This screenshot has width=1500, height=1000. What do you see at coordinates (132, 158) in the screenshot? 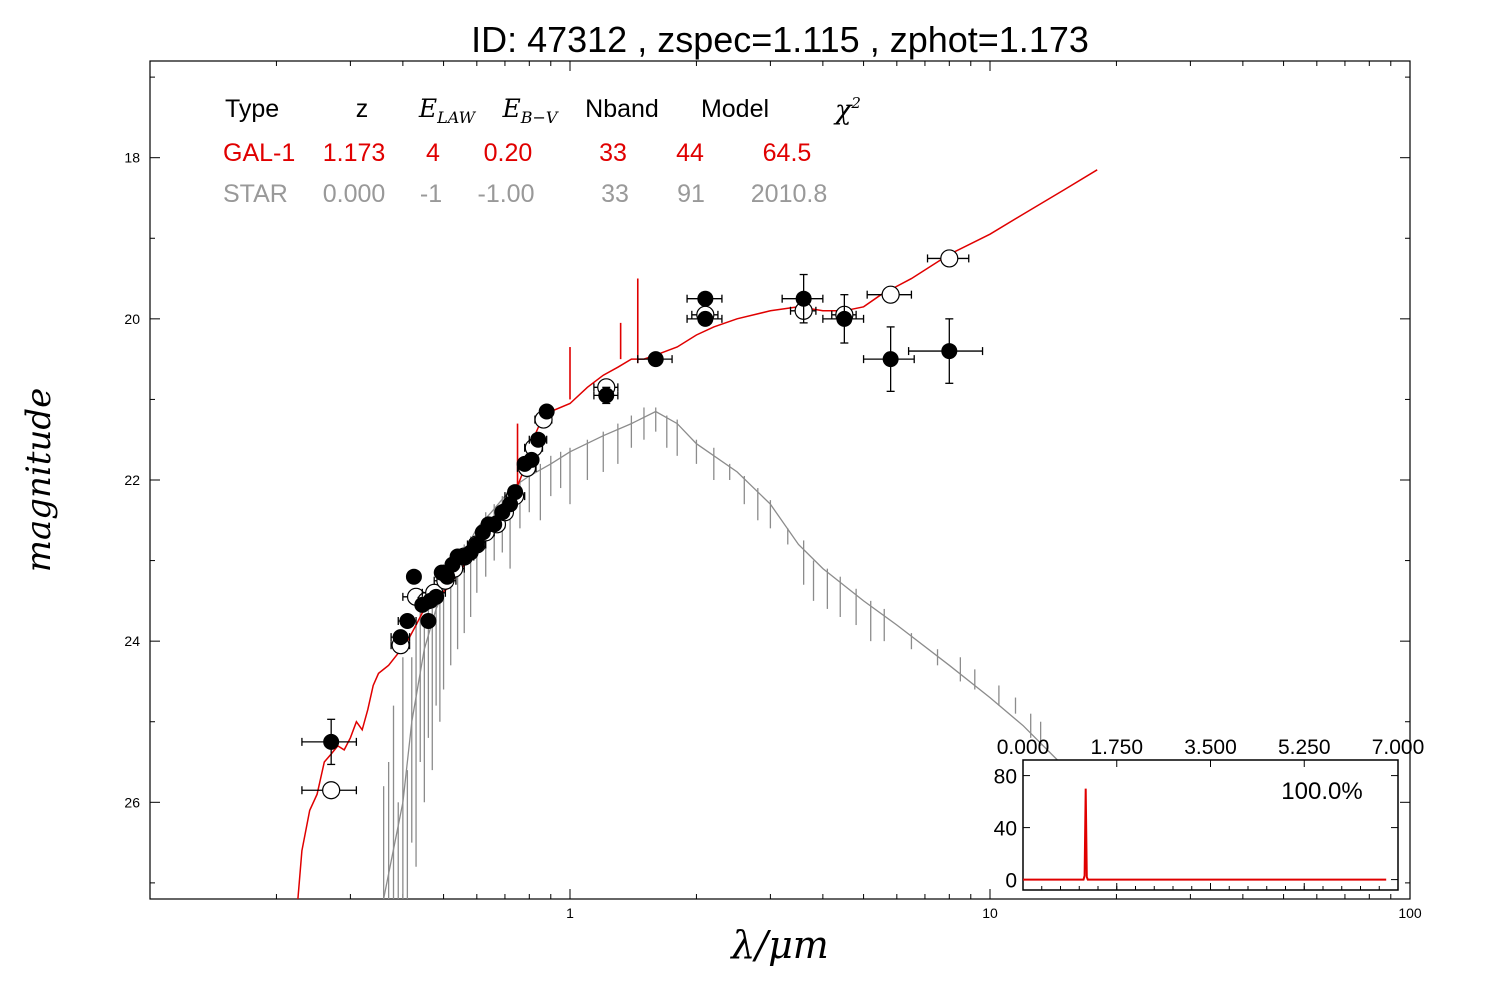
I see `y-tick-label: 18` at bounding box center [132, 158].